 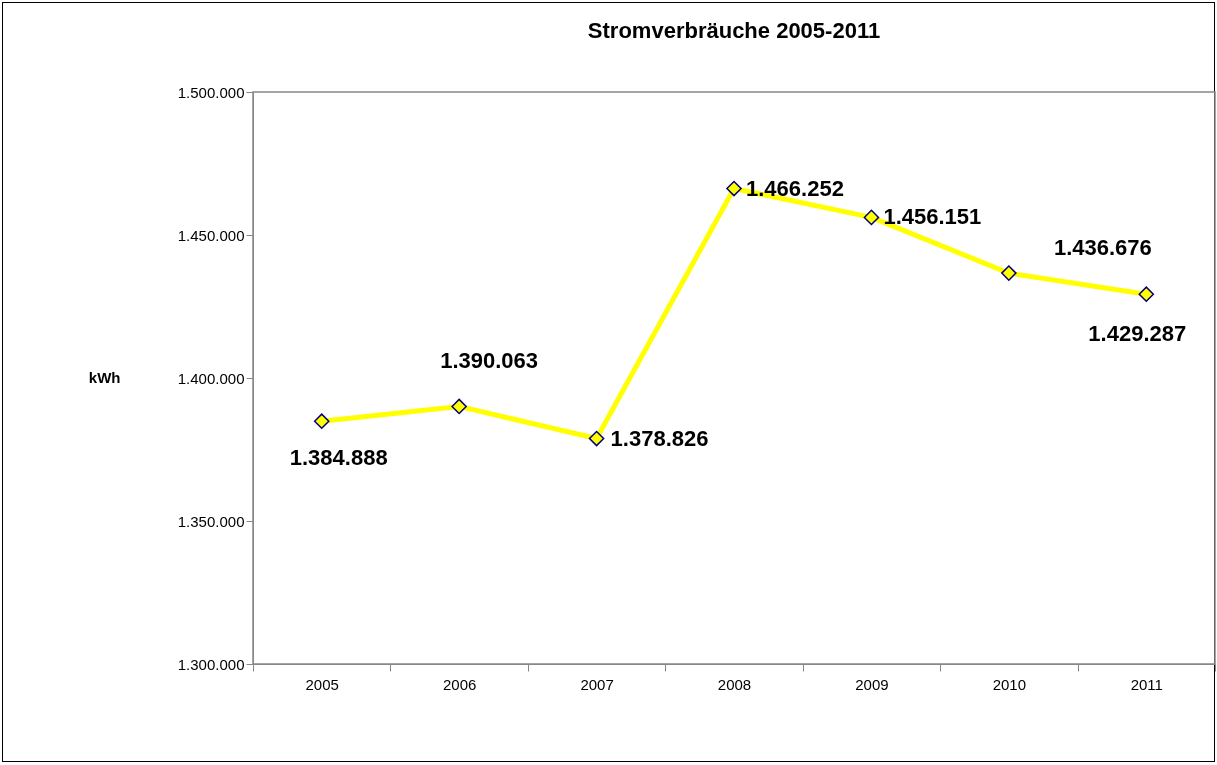 I want to click on data-label: 1.436.676, so click(x=1102, y=248).